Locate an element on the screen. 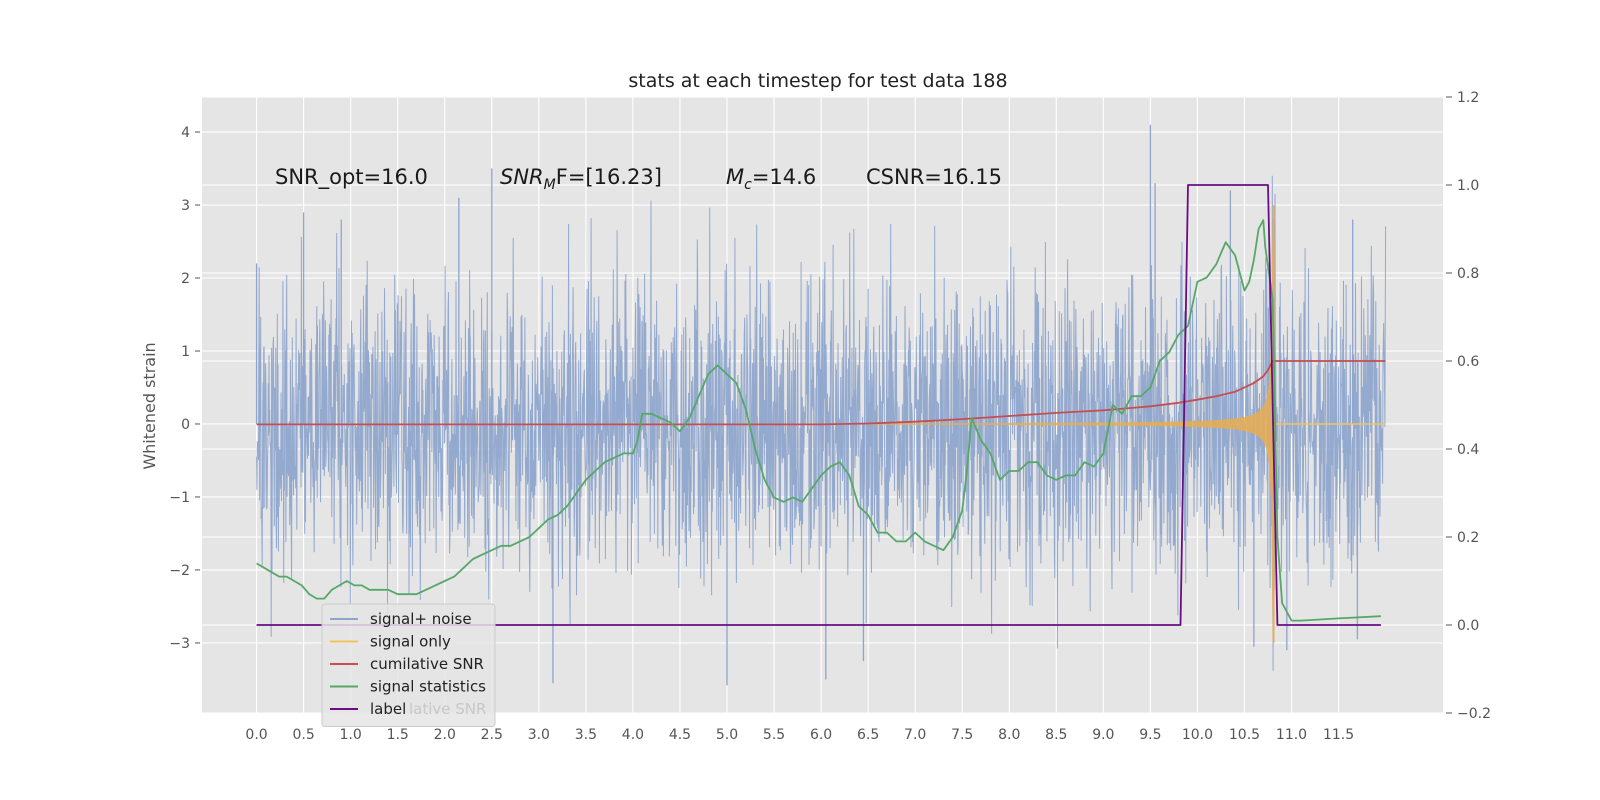 Image resolution: width=1600 pixels, height=800 pixels. x-tick-label: 0.5 is located at coordinates (303, 735).